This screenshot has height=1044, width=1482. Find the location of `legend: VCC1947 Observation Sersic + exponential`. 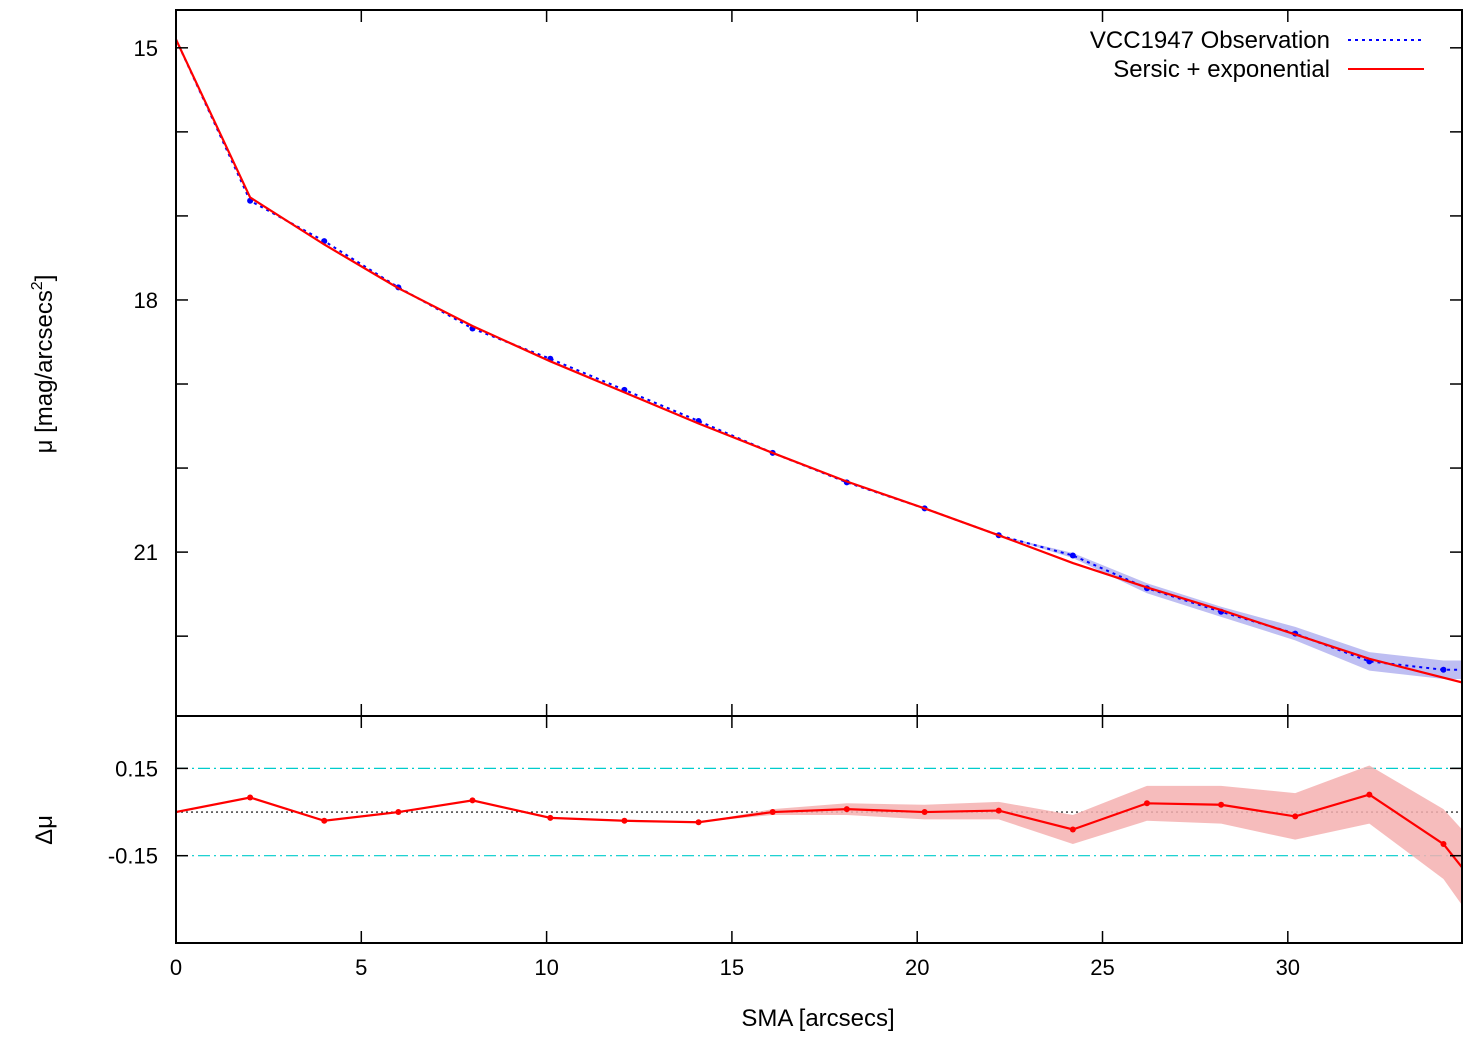

legend: VCC1947 Observation Sersic + exponential is located at coordinates (1257, 55).